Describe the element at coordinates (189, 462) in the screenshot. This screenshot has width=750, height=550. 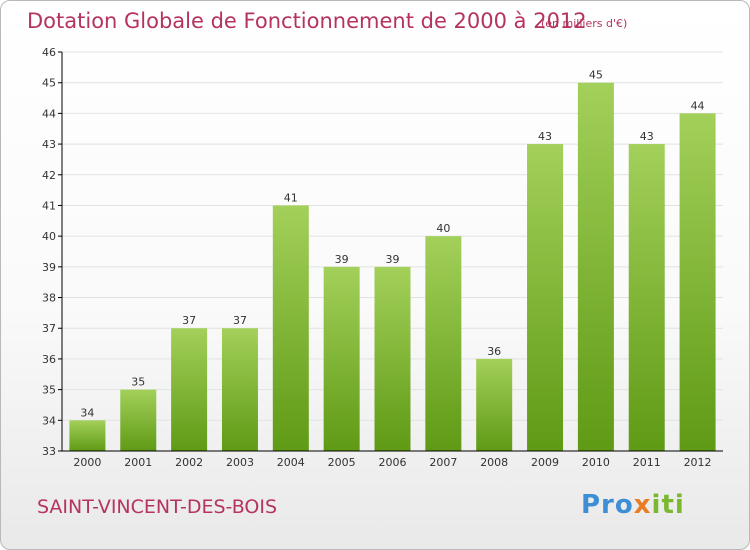
I see `x-tick-label: 2002` at that location.